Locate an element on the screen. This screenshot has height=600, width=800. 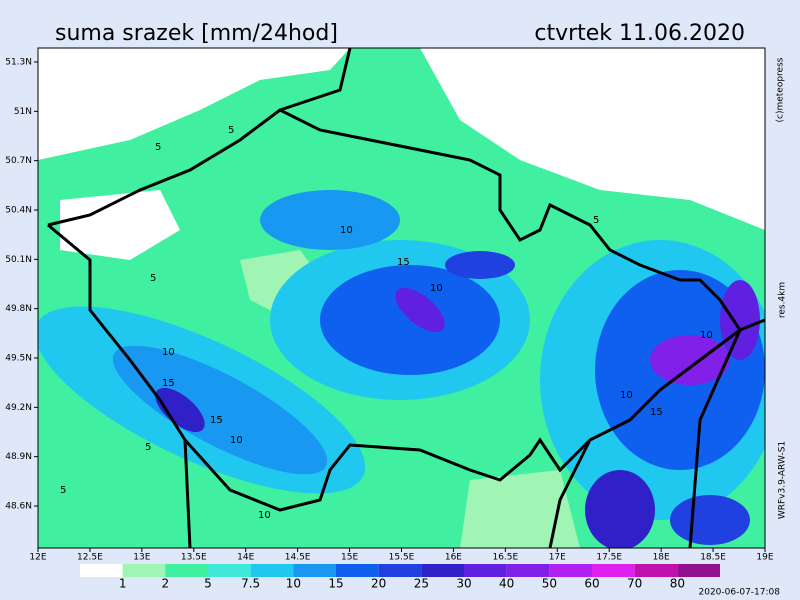
legend-label: 5 is located at coordinates (208, 584).